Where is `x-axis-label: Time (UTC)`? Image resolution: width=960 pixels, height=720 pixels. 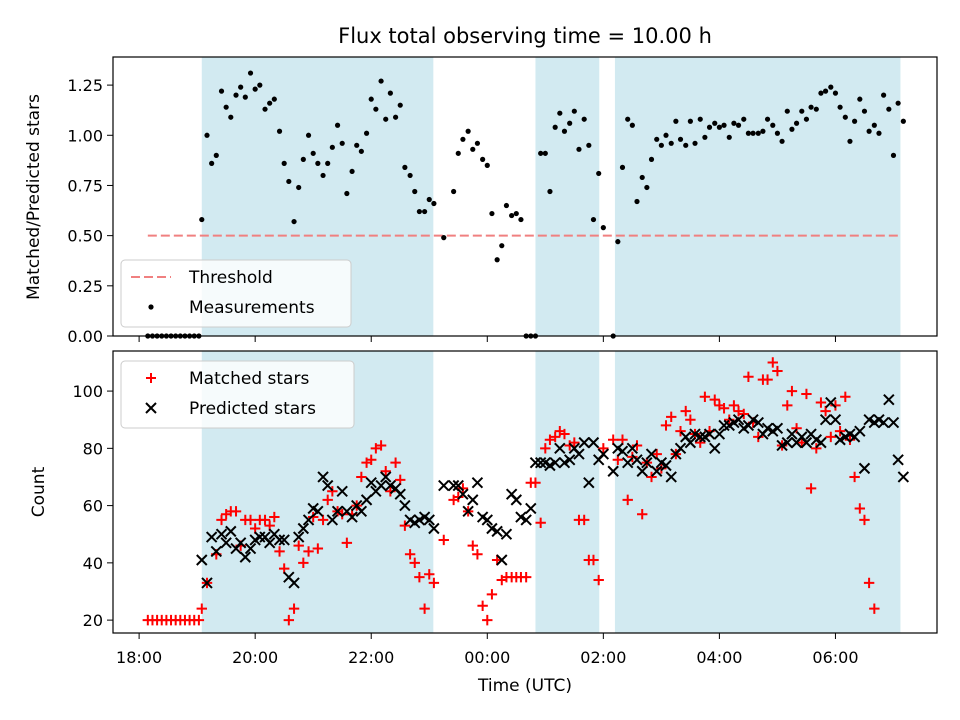 x-axis-label: Time (UTC) is located at coordinates (524, 686).